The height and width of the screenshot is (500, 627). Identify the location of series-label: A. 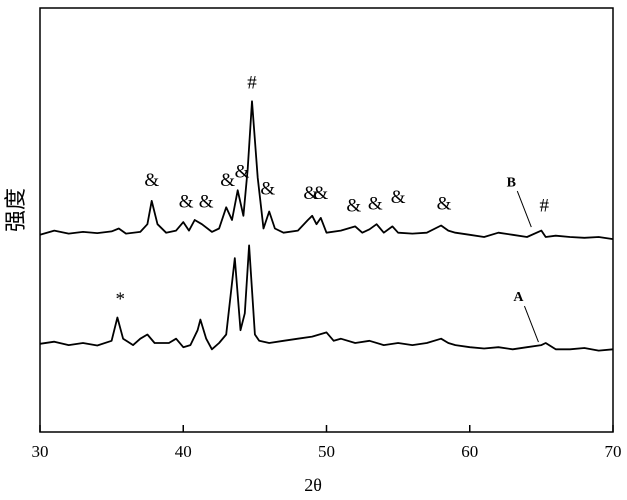
(518, 297).